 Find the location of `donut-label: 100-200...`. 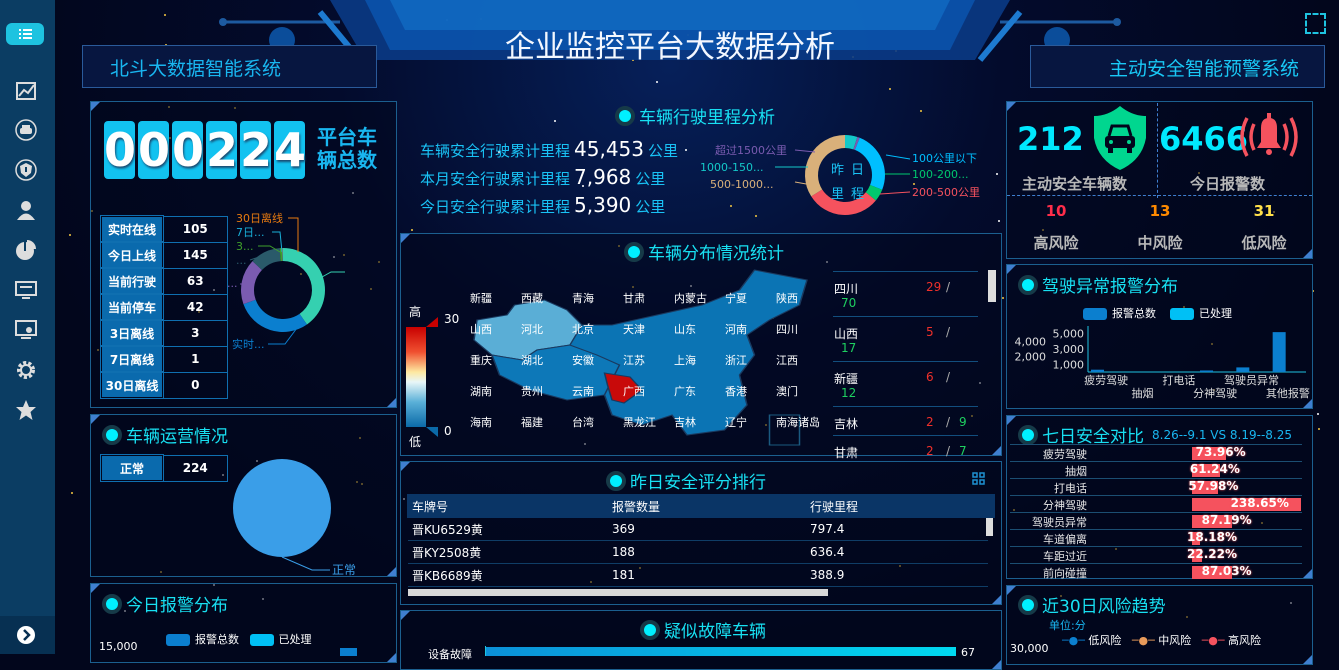

donut-label: 100-200... is located at coordinates (940, 174).